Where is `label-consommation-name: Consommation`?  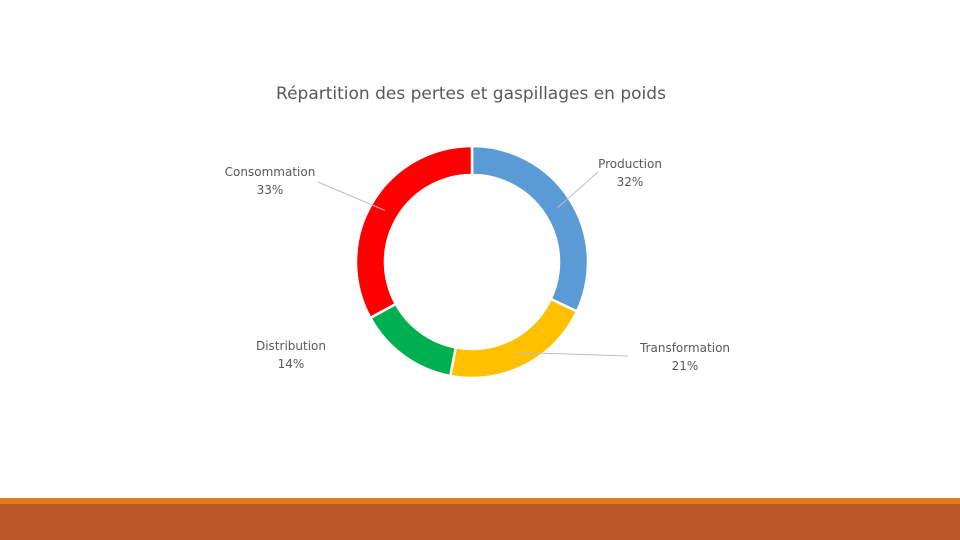
label-consommation-name: Consommation is located at coordinates (270, 172).